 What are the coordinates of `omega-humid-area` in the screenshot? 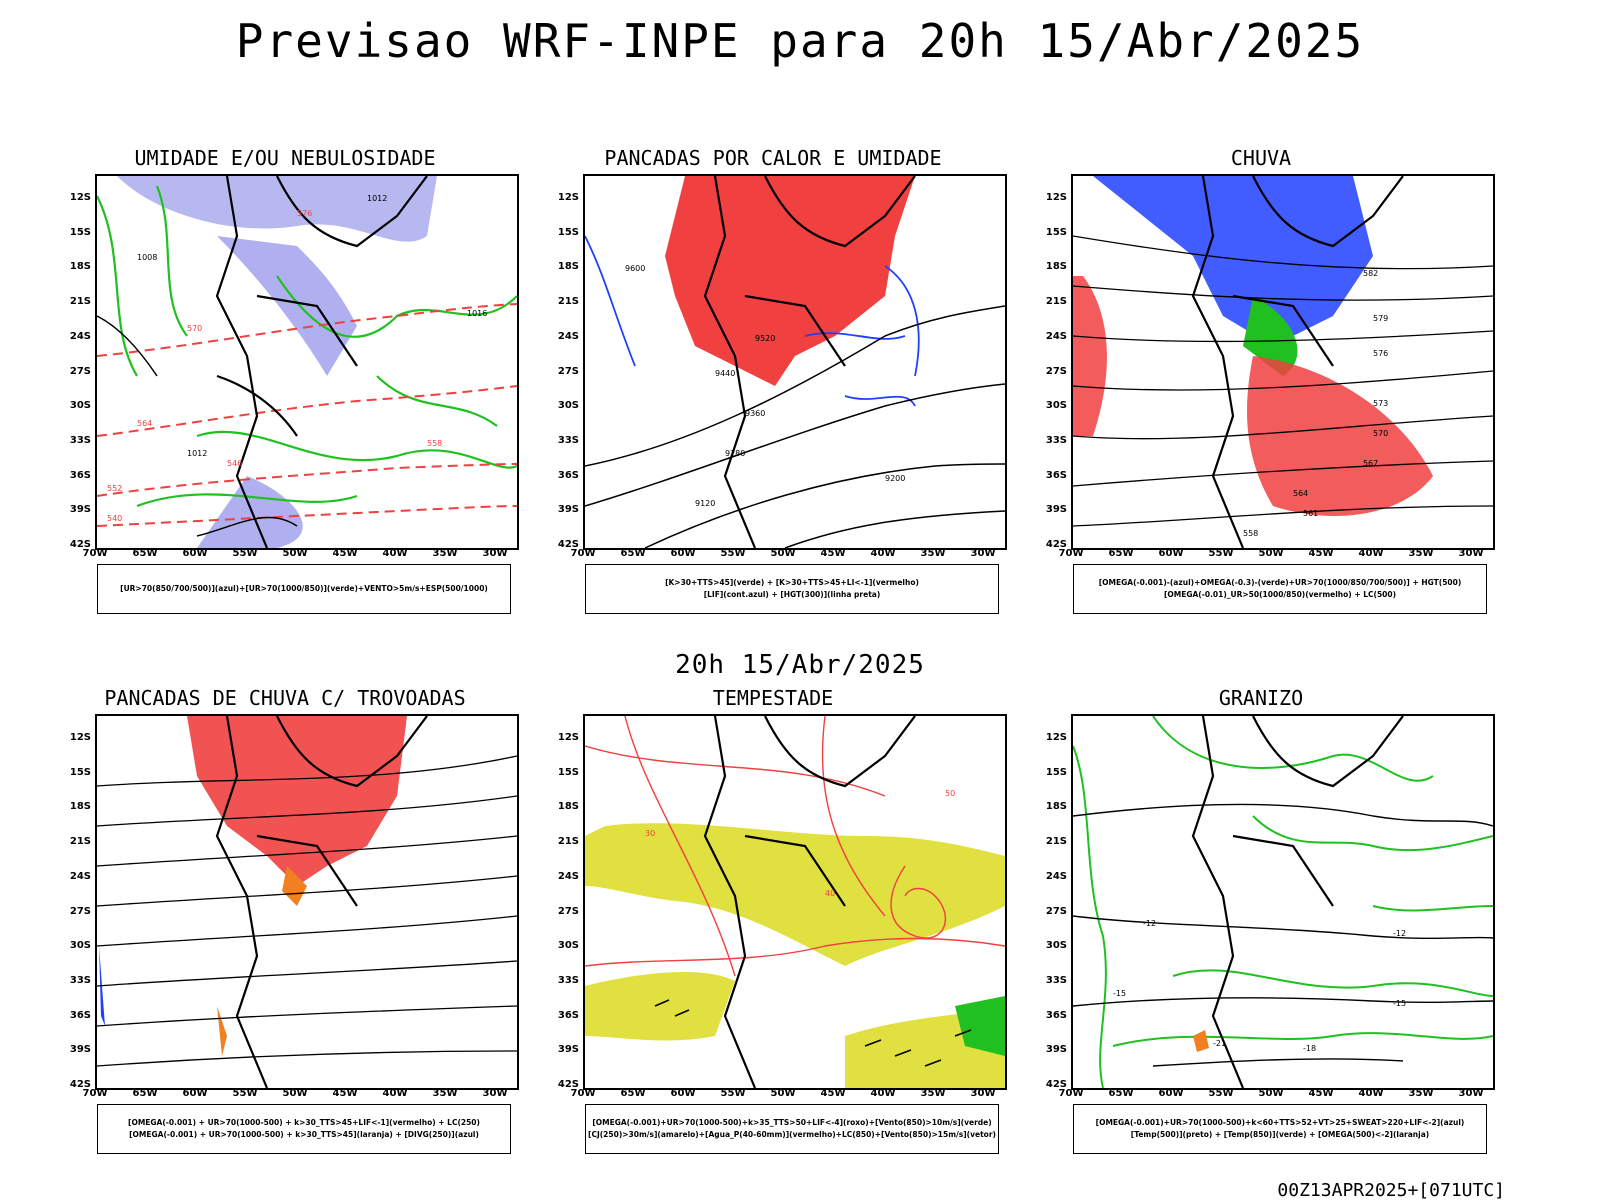 It's located at (1253, 396).